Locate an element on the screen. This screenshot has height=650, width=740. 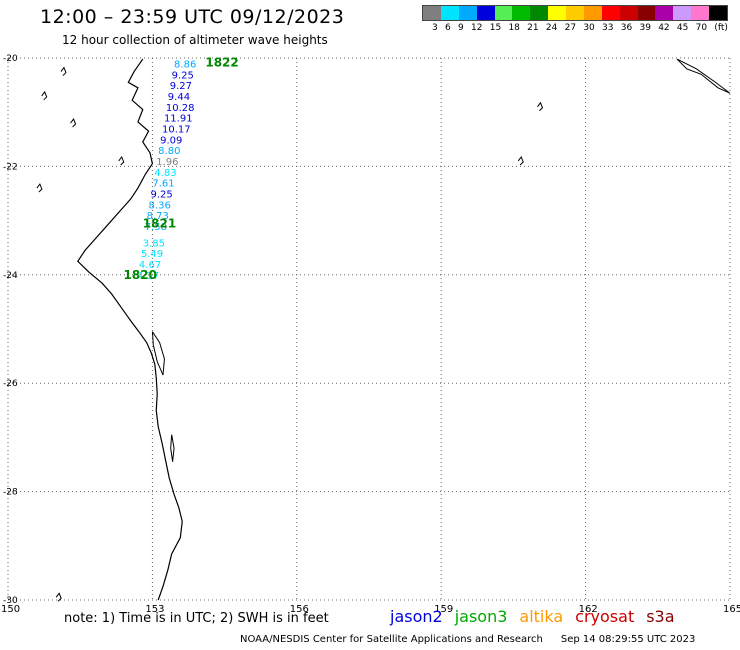
lon-label: 162 is located at coordinates (588, 609).